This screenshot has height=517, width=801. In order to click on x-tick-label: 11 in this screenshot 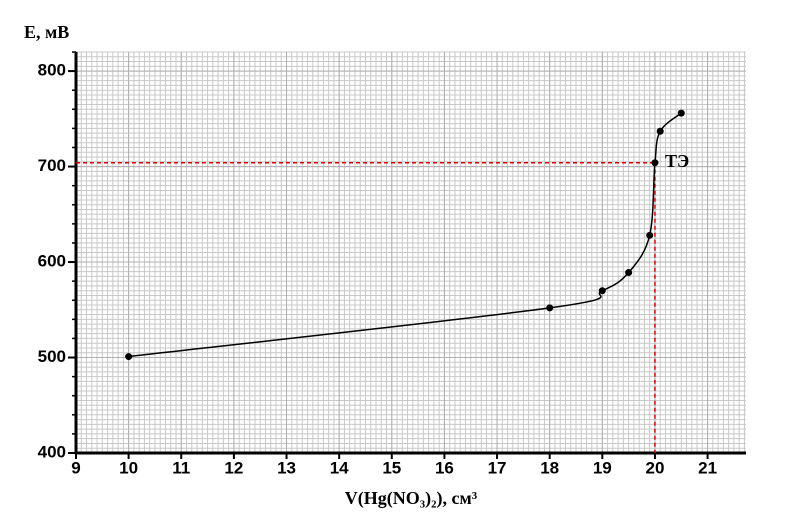, I will do `click(181, 467)`.